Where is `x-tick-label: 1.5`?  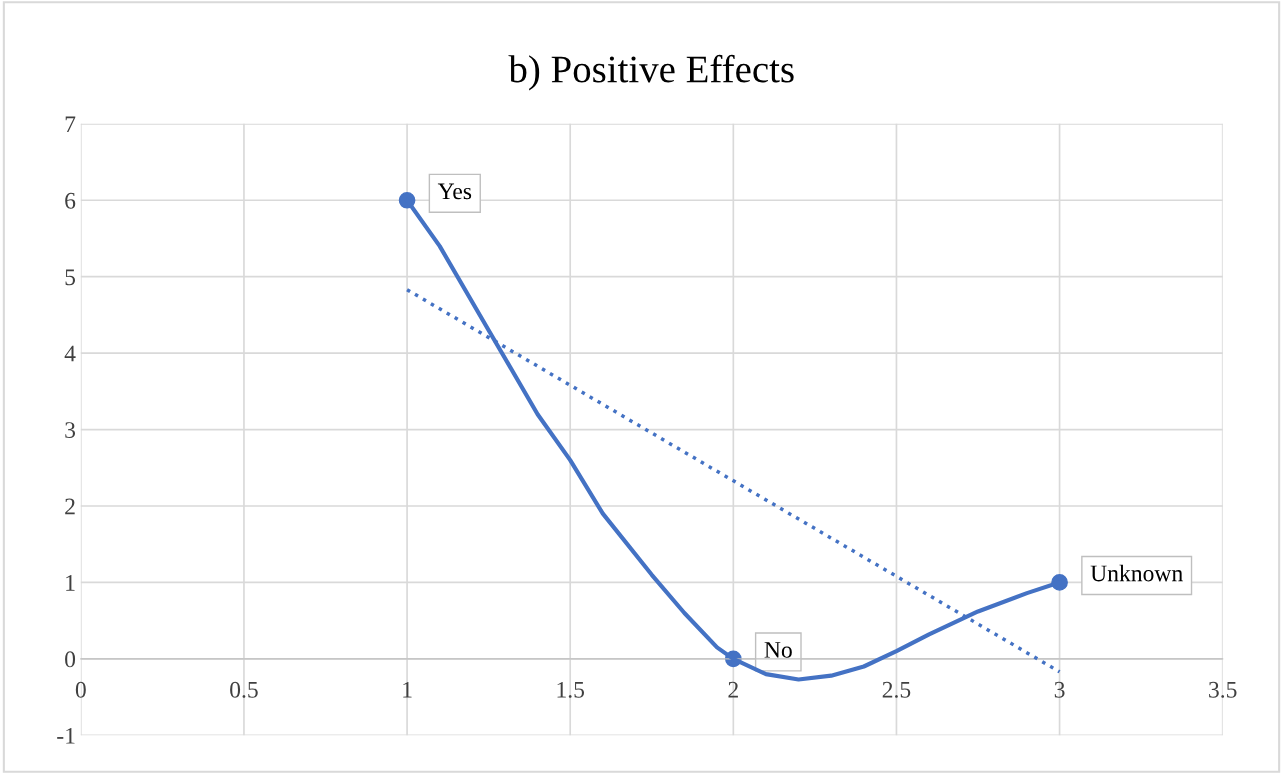 x-tick-label: 1.5 is located at coordinates (571, 689).